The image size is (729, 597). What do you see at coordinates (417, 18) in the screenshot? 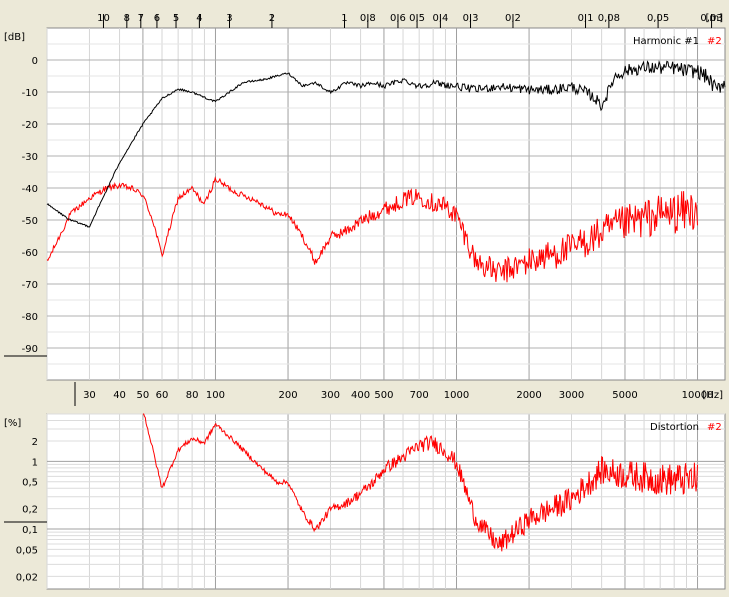
I see `top-axis-tick-label: 0,5` at bounding box center [417, 18].